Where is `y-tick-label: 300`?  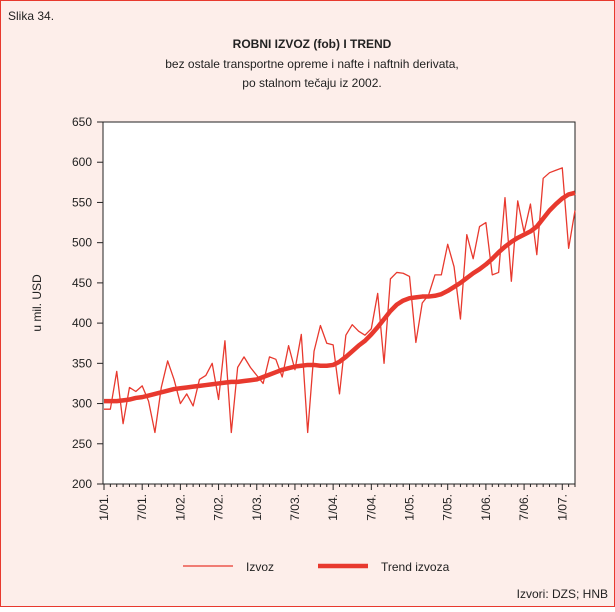 y-tick-label: 300 is located at coordinates (82, 404).